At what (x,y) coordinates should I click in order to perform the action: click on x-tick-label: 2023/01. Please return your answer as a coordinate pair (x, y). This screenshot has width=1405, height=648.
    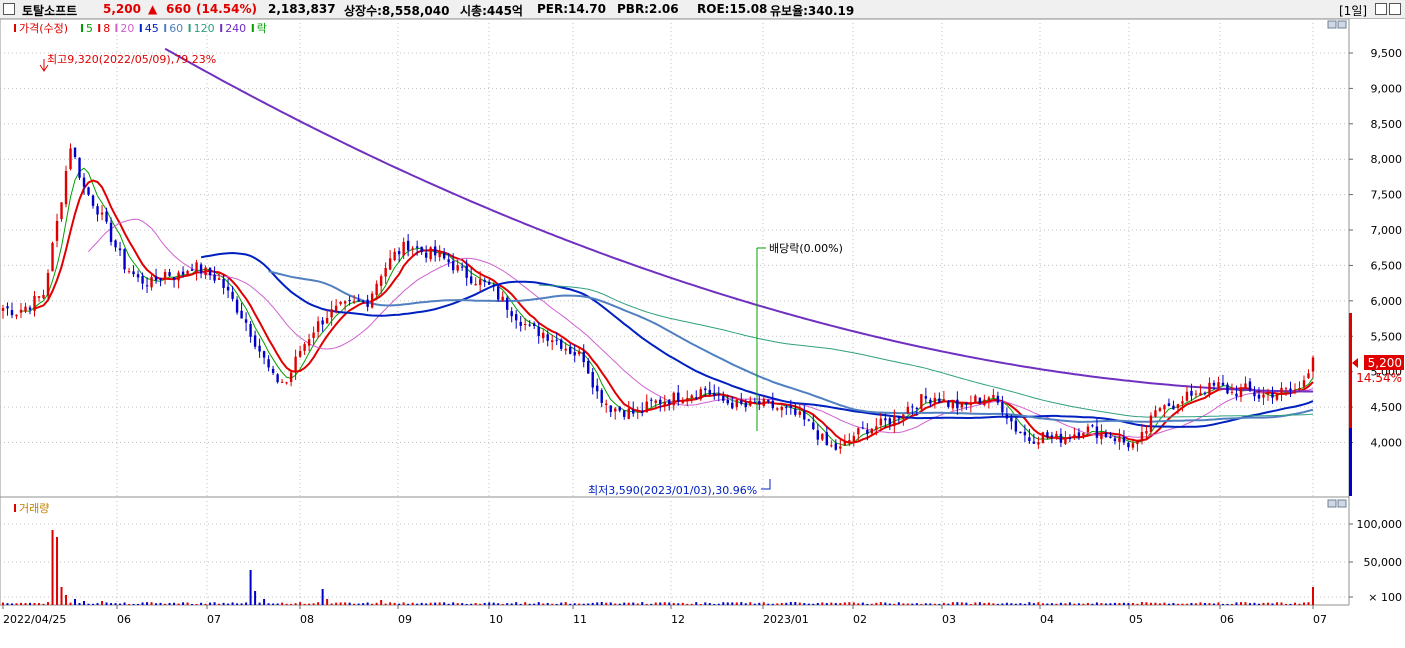
    Looking at the image, I should click on (786, 619).